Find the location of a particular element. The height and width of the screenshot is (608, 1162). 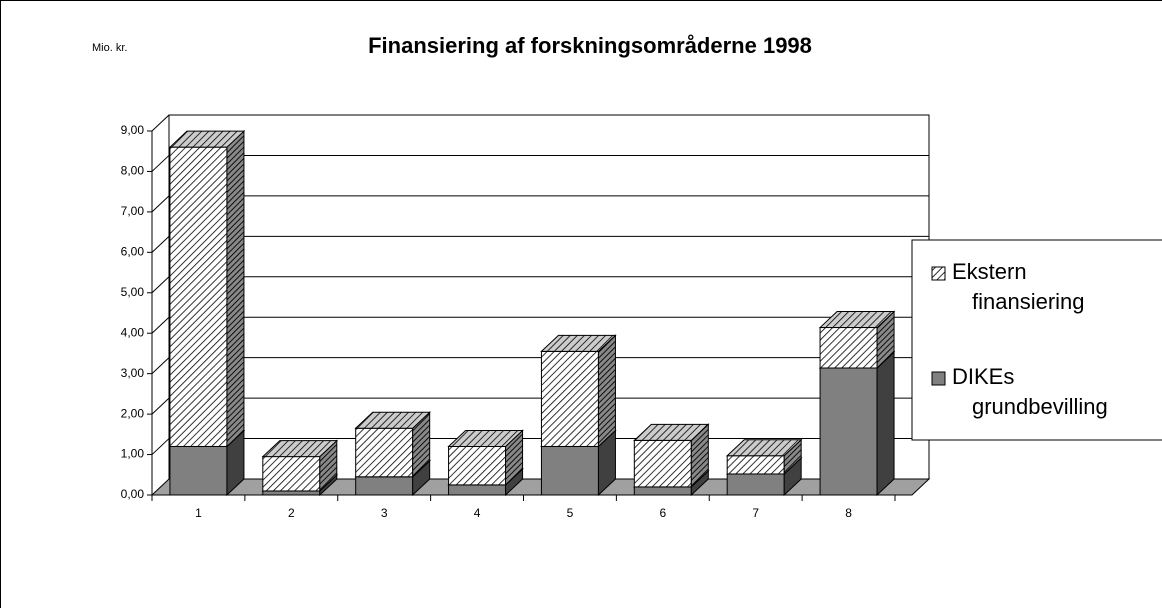

y-tick-label: 7,00 is located at coordinates (133, 211).